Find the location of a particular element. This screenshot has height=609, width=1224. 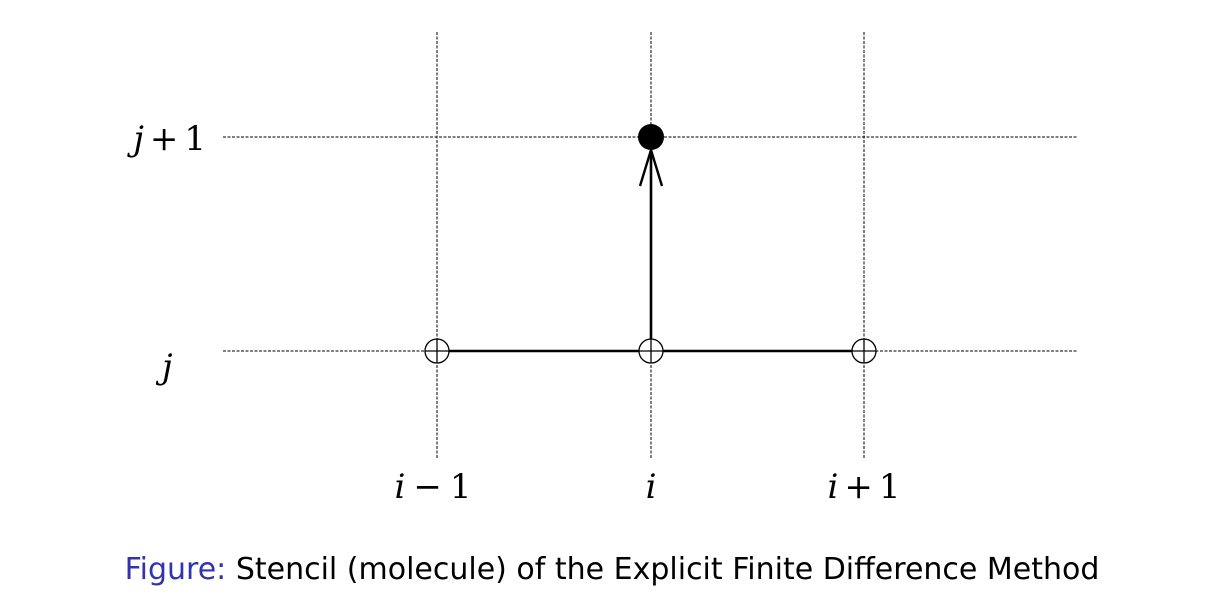

known-node-i-plus-1-j is located at coordinates (864, 351).